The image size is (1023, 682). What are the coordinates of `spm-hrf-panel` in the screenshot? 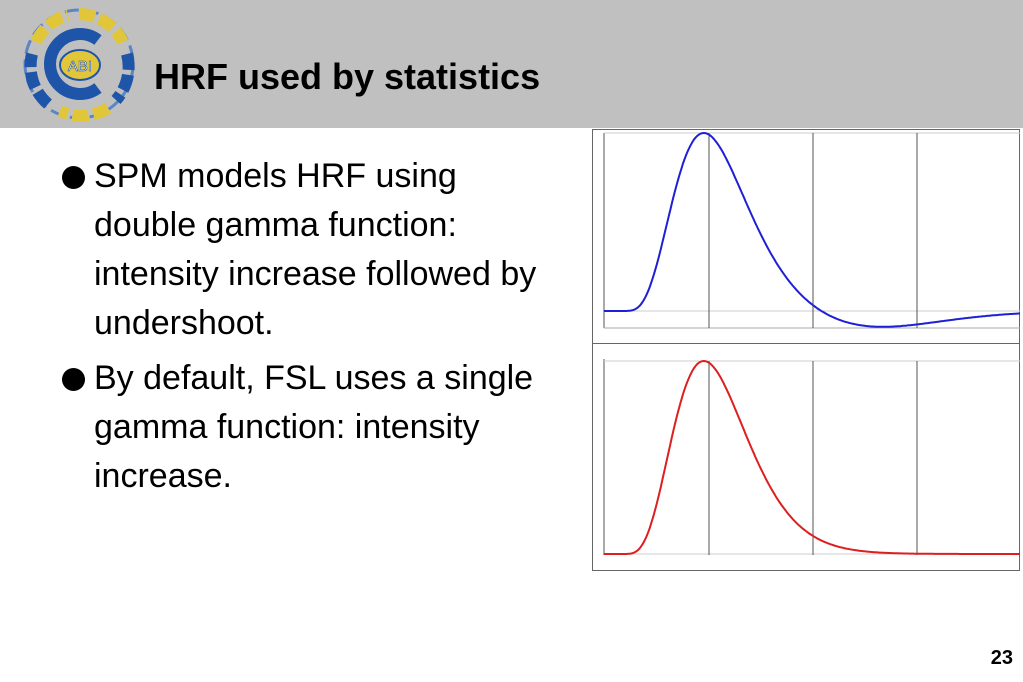 It's located at (811, 230).